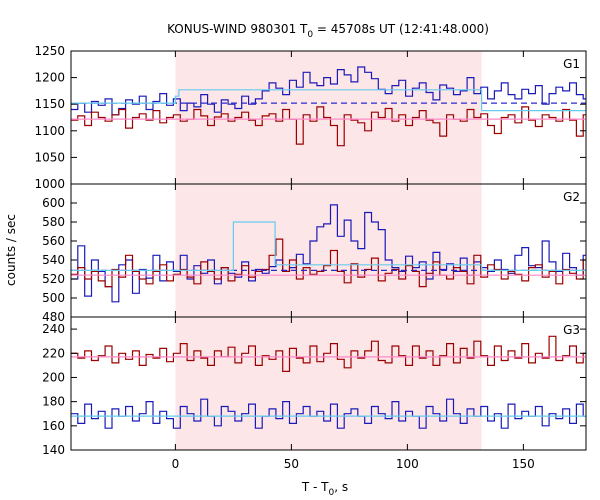  Describe the element at coordinates (401, 29) in the screenshot. I see `title-suffix: = 45708s UT (12:41:48.000)` at that location.